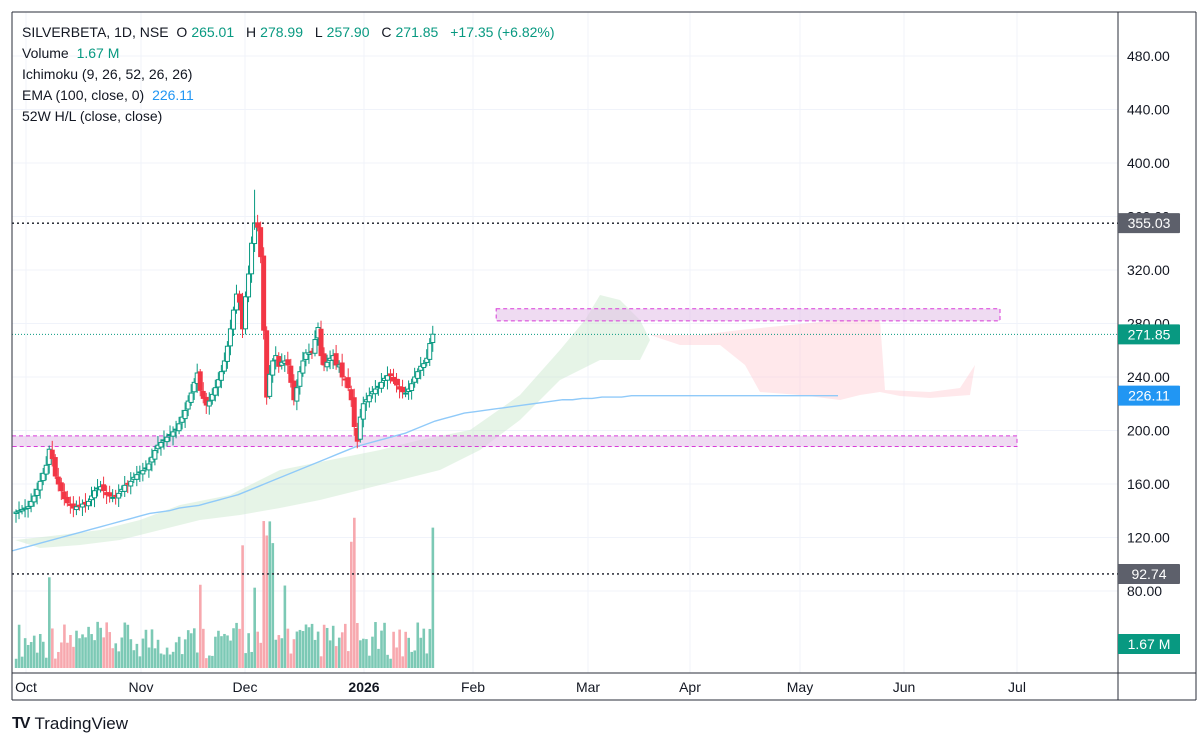 Image resolution: width=1200 pixels, height=752 pixels. I want to click on price-tick-label: 200.00, so click(1148, 431).